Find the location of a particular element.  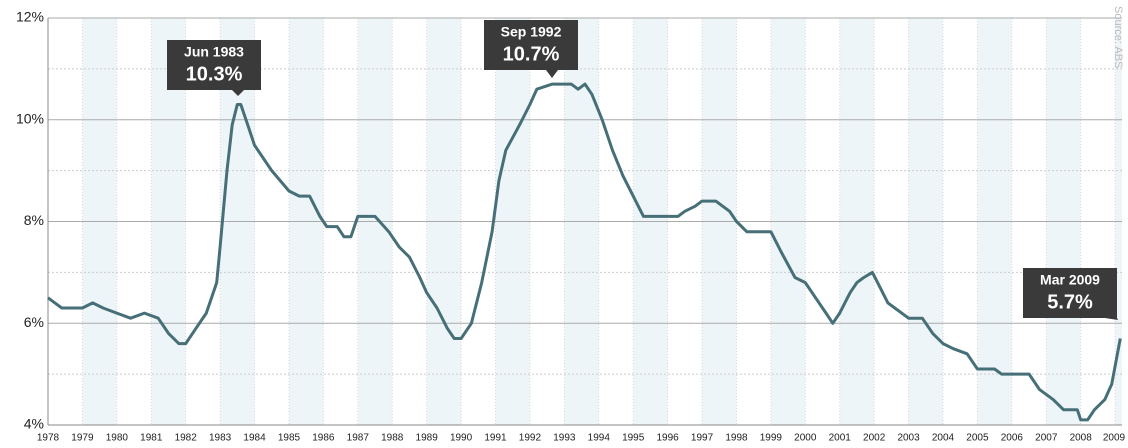

x-tick-label: 2004 is located at coordinates (943, 438).